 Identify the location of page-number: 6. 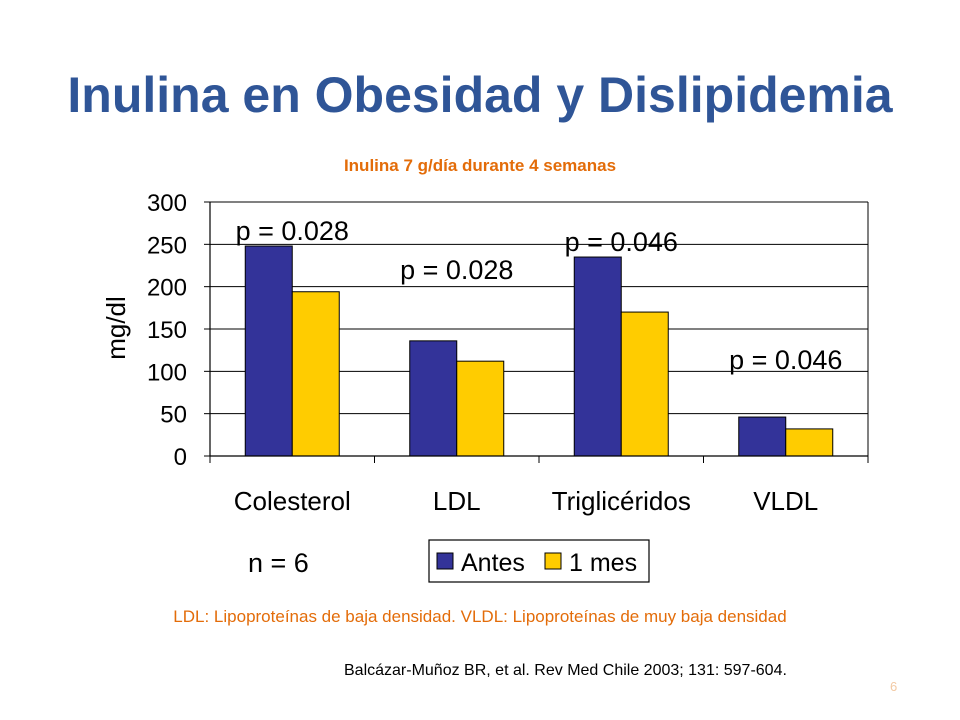
(894, 686).